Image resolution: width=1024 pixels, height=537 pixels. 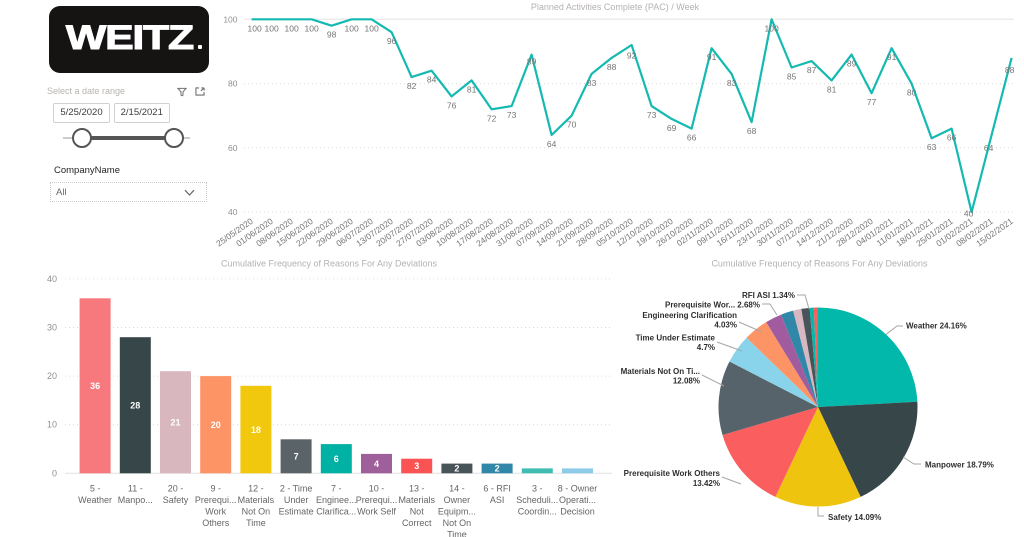 What do you see at coordinates (95, 386) in the screenshot?
I see `svg-text: 36` at bounding box center [95, 386].